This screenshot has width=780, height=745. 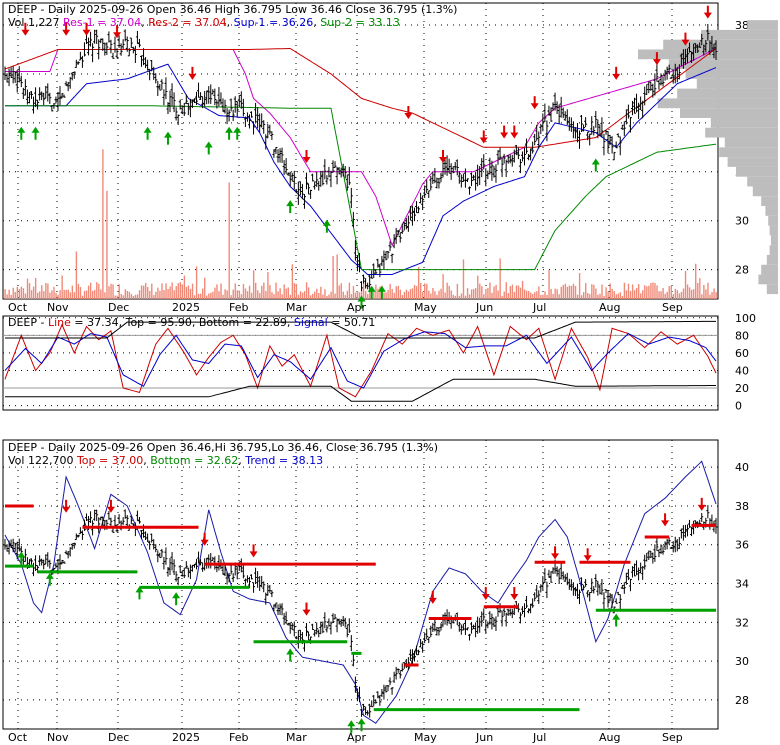 I want to click on title-part: ,, so click(x=316, y=22).